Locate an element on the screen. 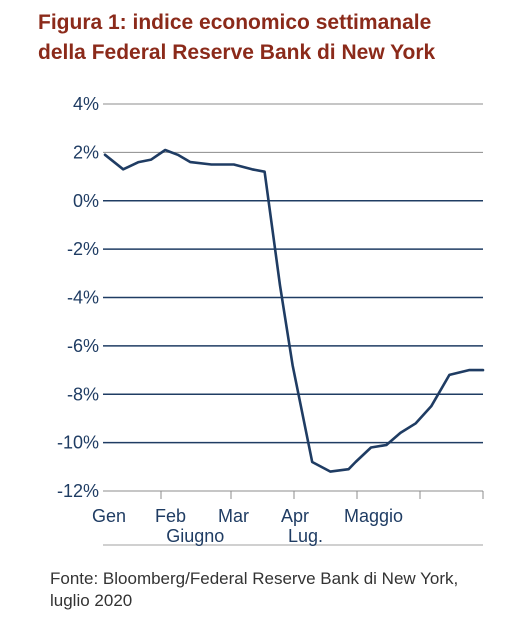  x-tick-label: Giugno is located at coordinates (195, 536).